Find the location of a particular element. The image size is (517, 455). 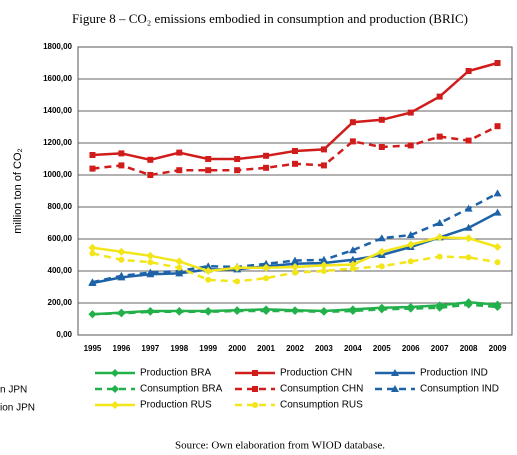

y-tick-label: 800,00 is located at coordinates (60, 206).